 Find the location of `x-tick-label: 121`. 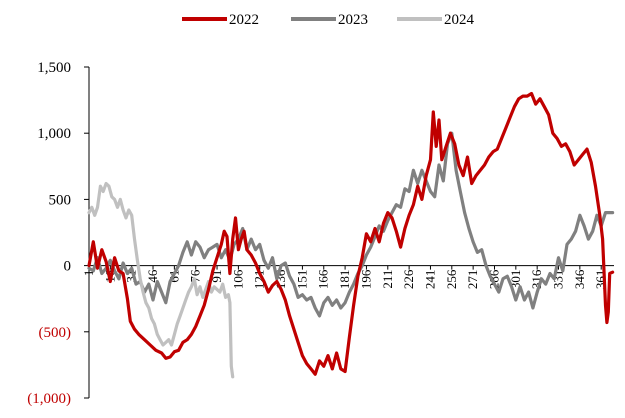

x-tick-label: 121 is located at coordinates (259, 280).